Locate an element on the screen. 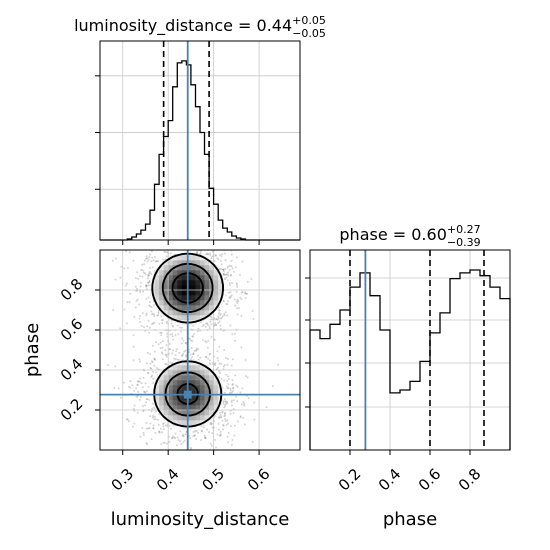 Image resolution: width=550 pixels, height=550 pixels. phase-hist-histogram-line is located at coordinates (410, 359).